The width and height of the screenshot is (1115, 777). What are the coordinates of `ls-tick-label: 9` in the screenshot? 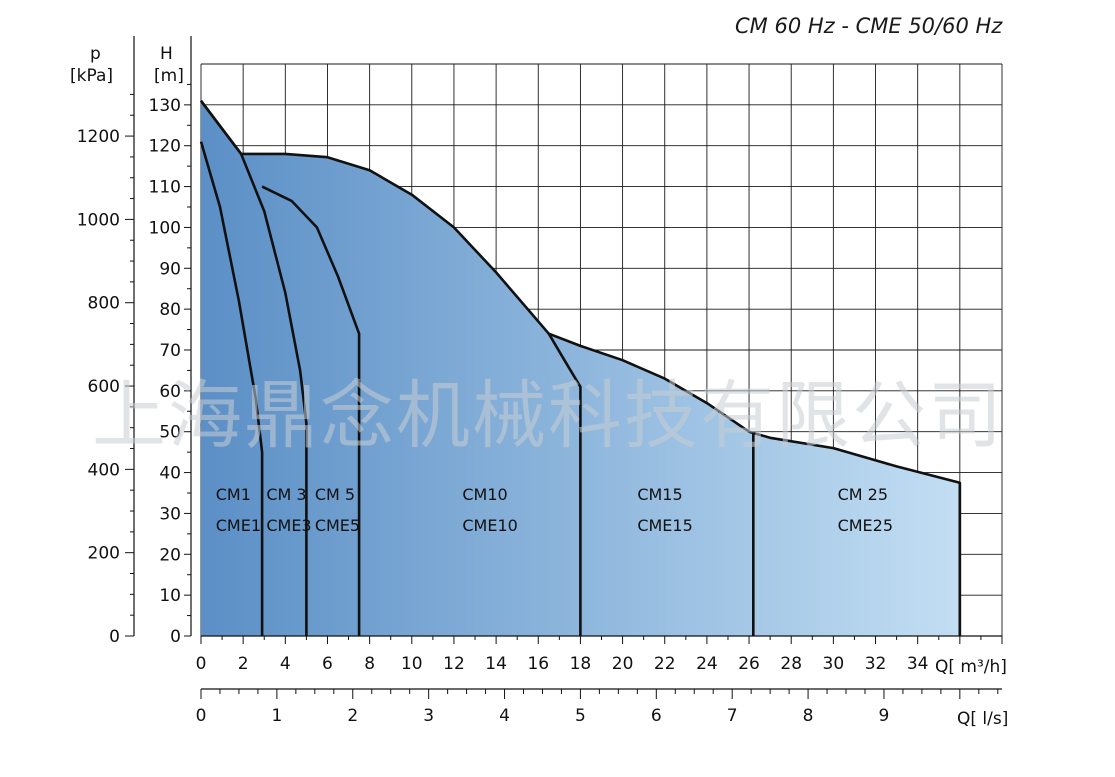 It's located at (884, 716).